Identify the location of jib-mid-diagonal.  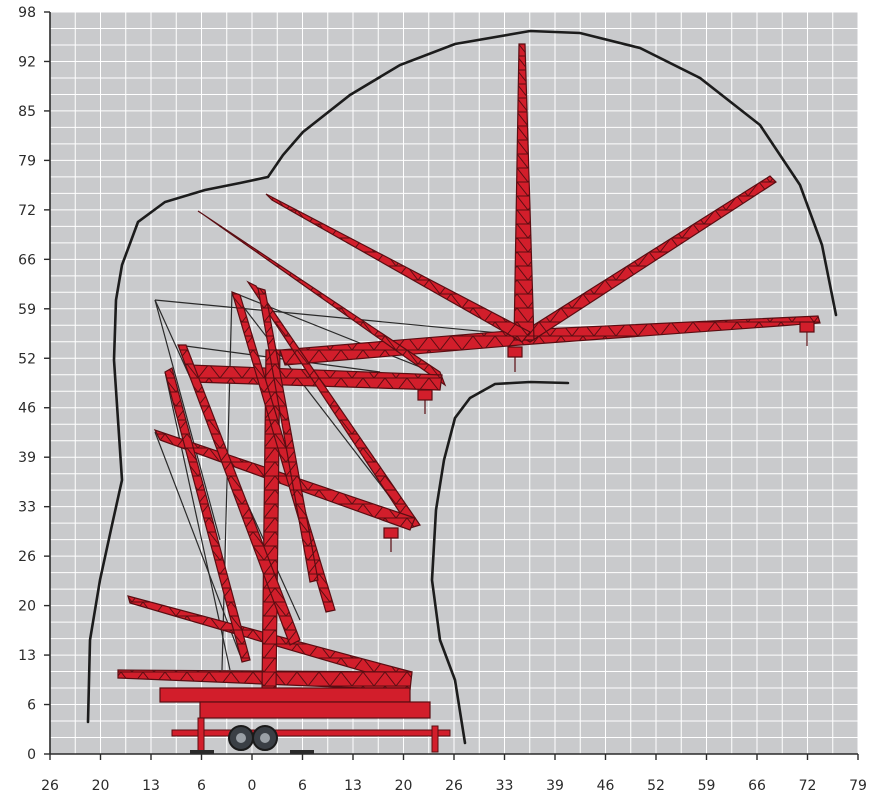
(322, 298).